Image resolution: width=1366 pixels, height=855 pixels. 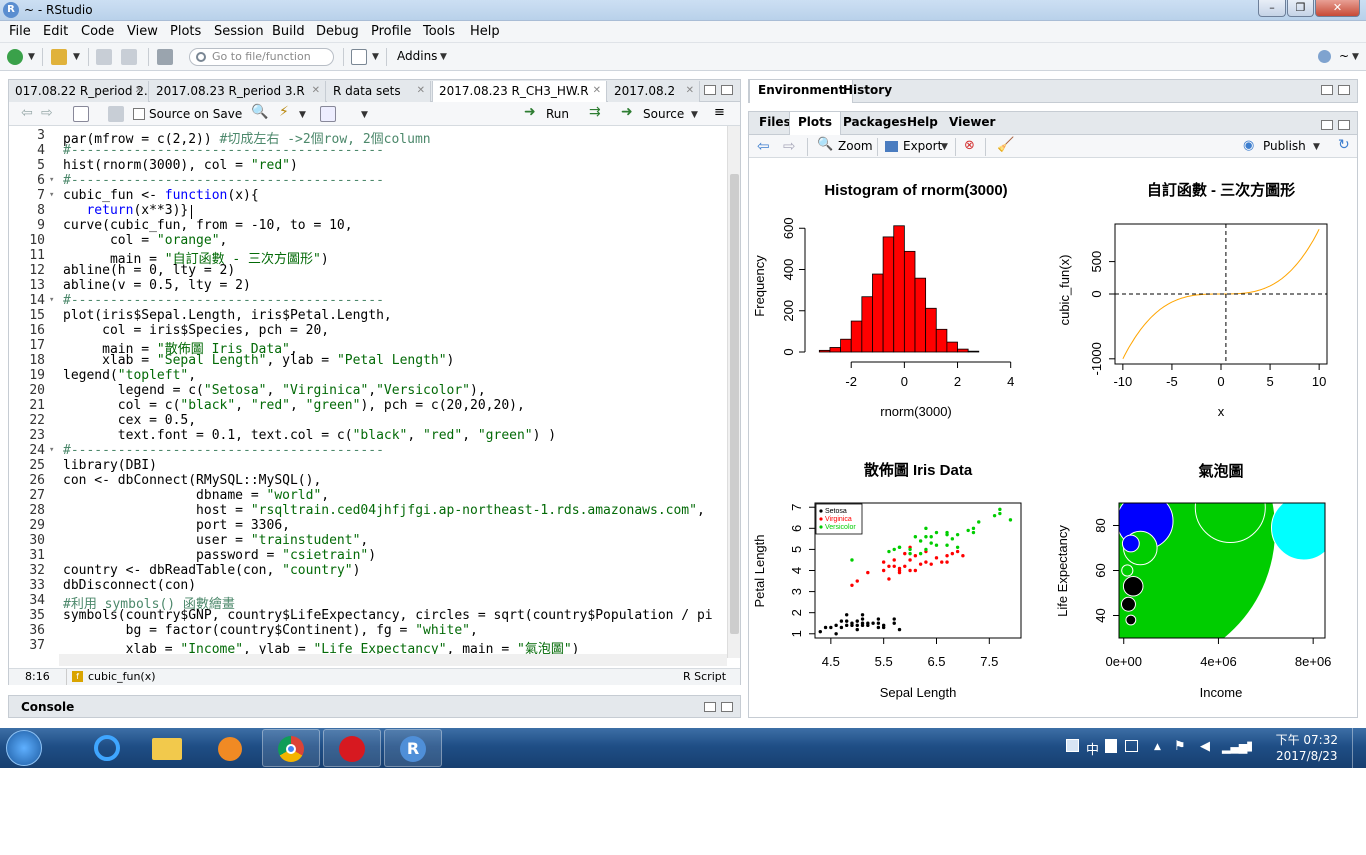 I want to click on previous-plot-icon: ⇦, so click(x=763, y=146).